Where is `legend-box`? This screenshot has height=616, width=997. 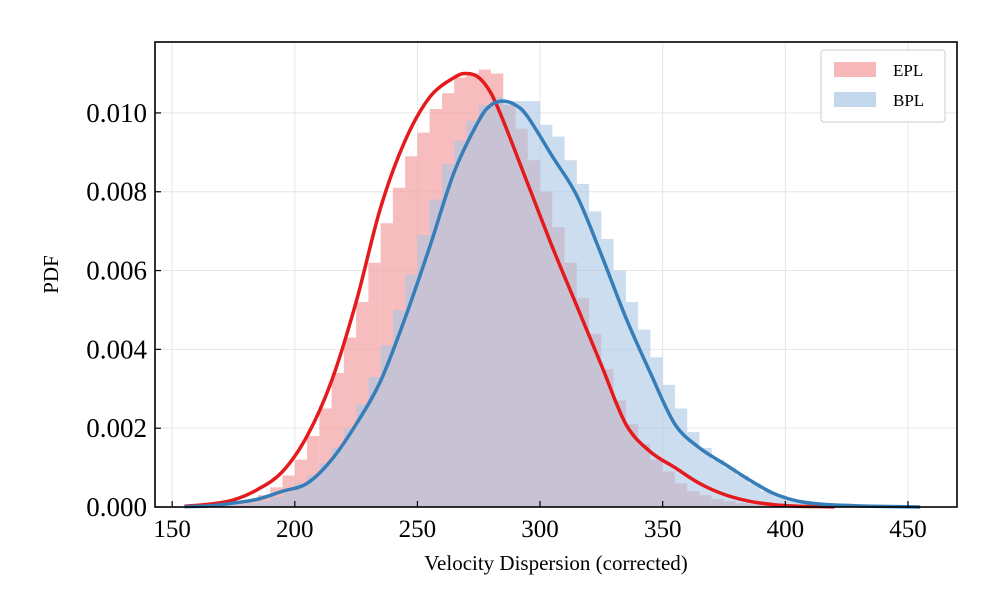 legend-box is located at coordinates (883, 86).